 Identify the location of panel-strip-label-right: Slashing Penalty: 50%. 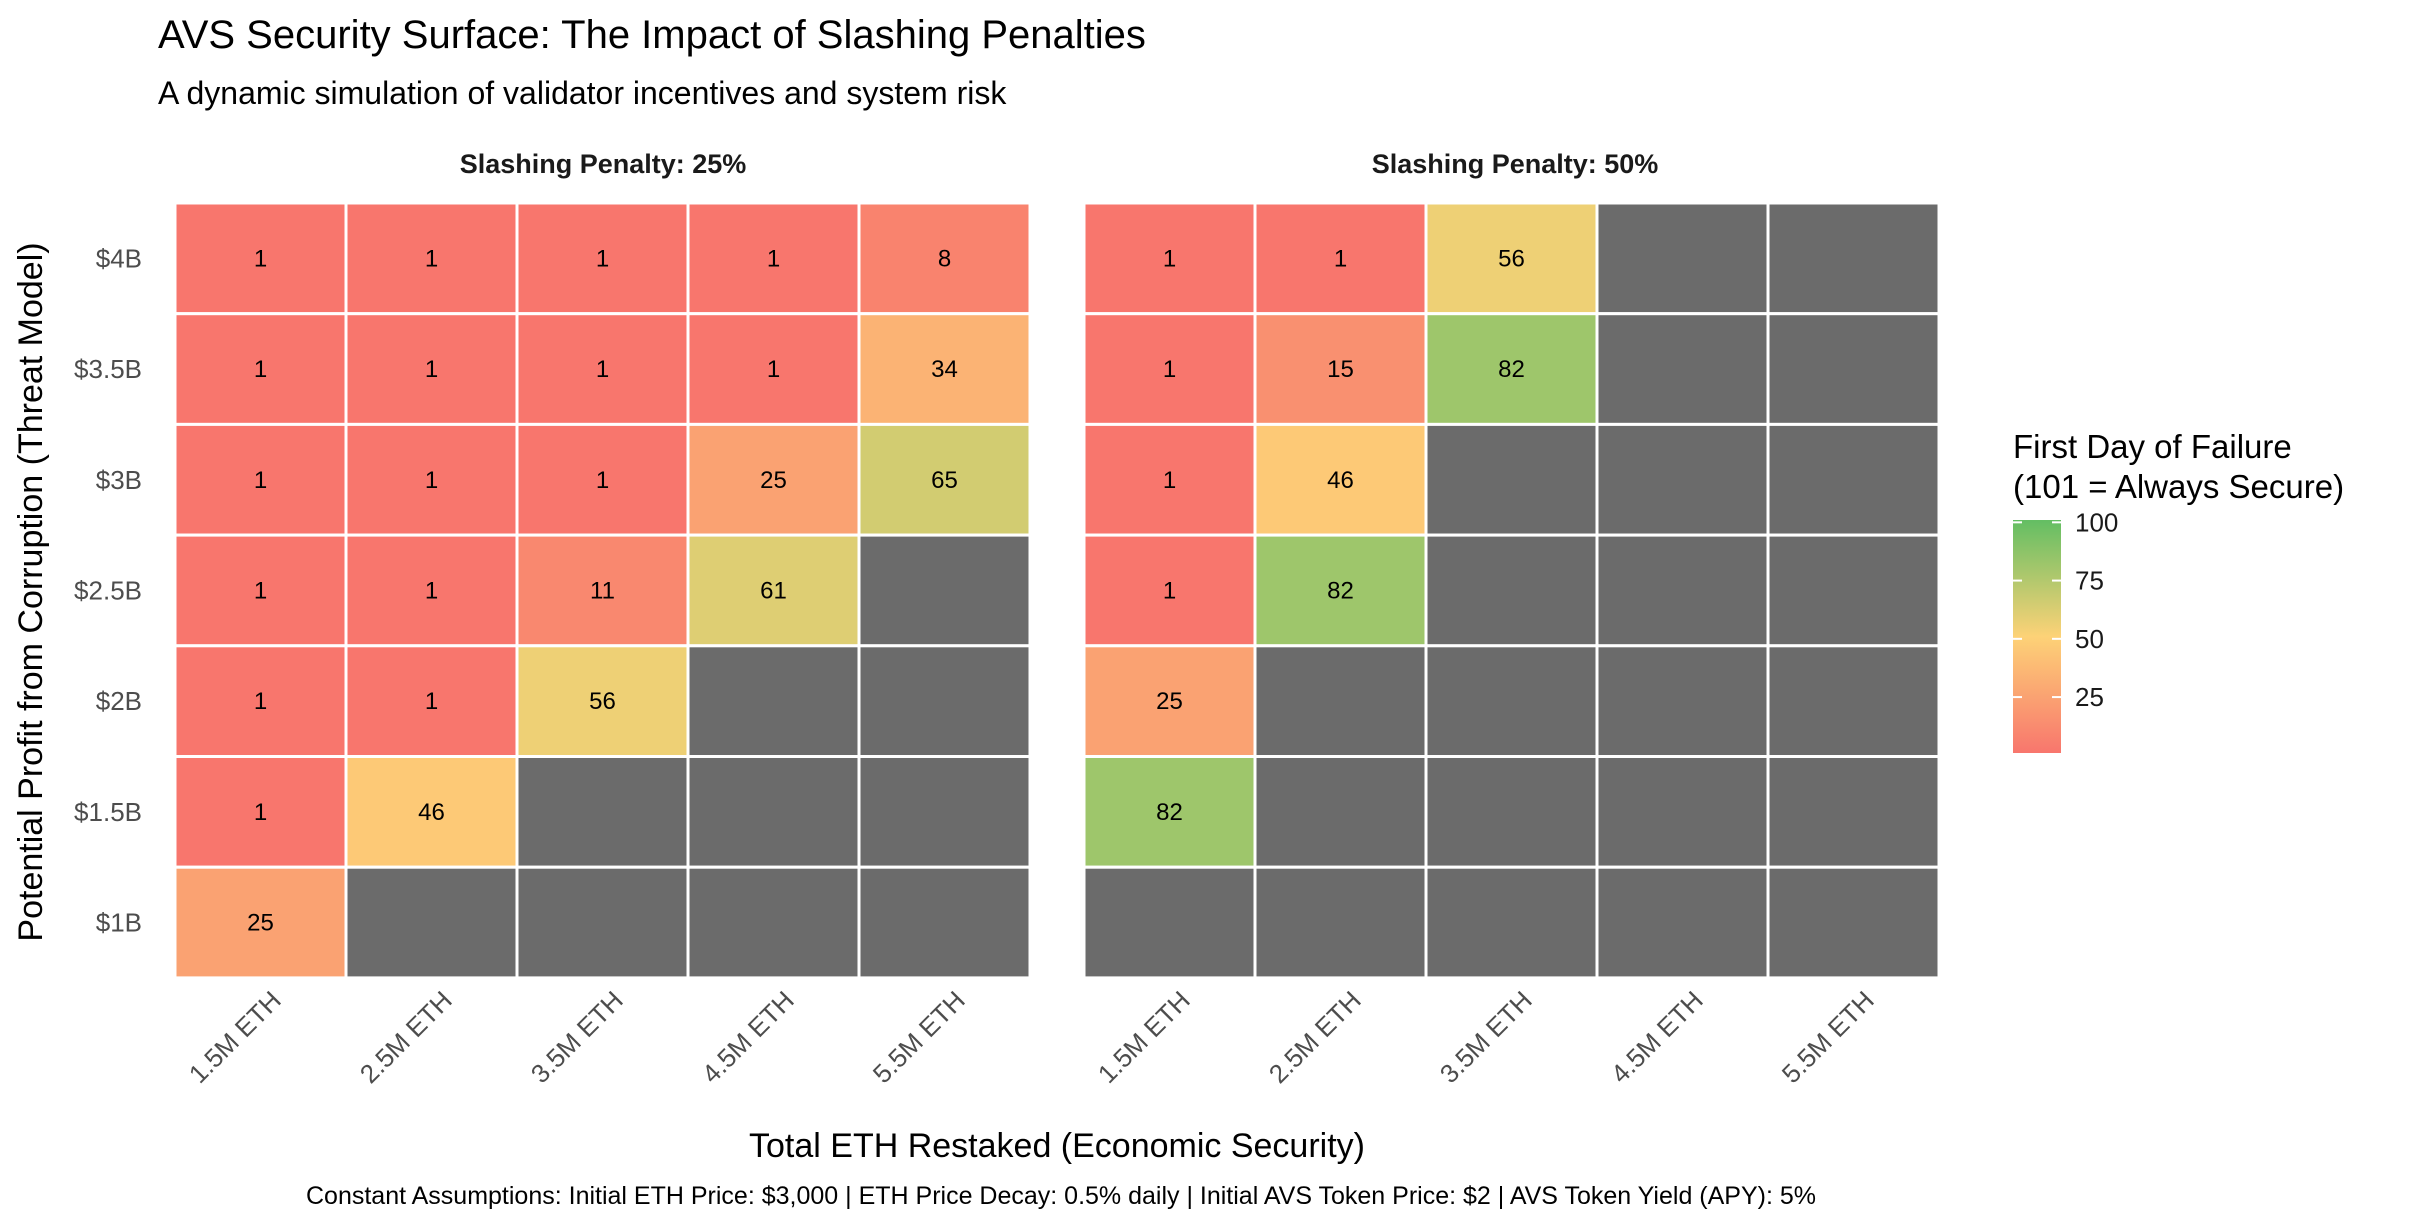
(1515, 164).